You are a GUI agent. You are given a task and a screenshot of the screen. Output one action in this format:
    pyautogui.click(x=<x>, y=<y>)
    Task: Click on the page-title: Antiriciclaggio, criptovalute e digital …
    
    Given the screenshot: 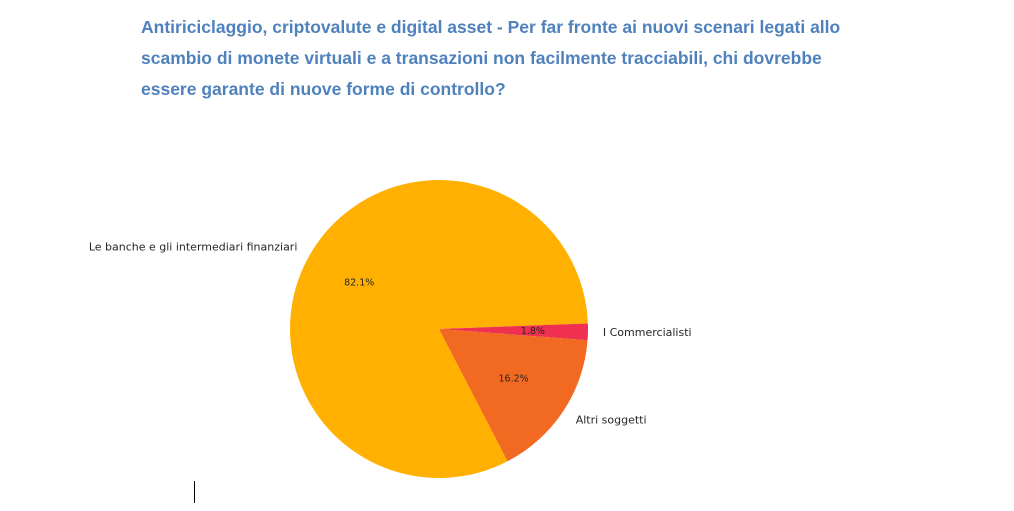 What is the action you would take?
    pyautogui.click(x=491, y=58)
    